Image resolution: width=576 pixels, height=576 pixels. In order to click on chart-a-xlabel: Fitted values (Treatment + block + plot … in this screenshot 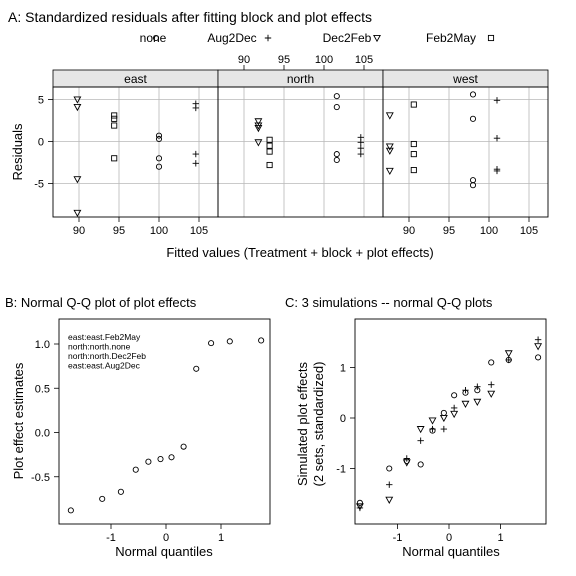, I will do `click(299, 252)`.